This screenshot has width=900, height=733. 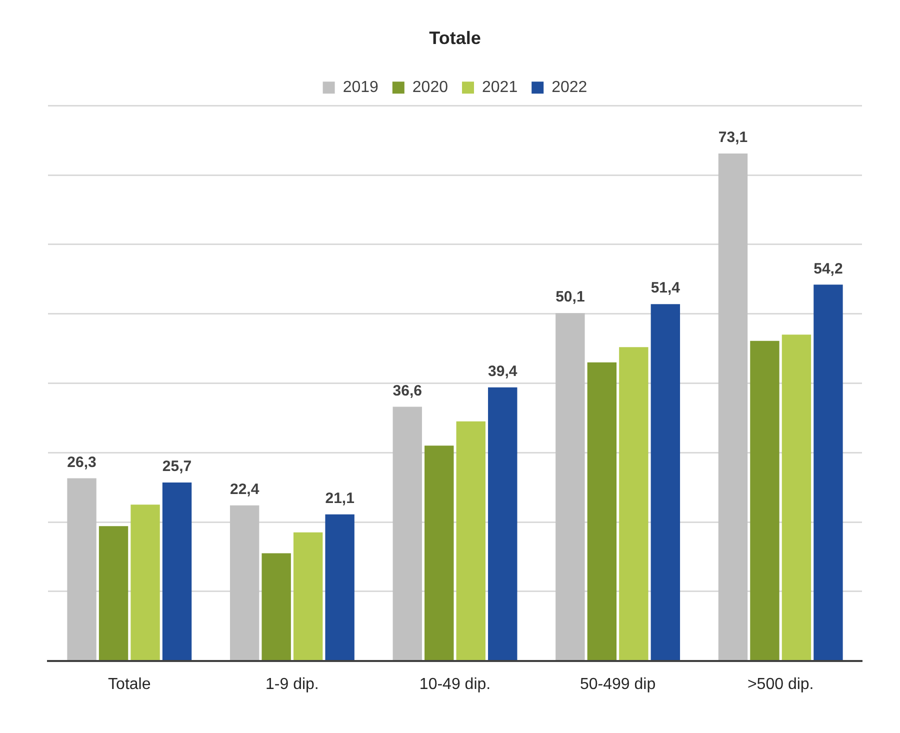 What do you see at coordinates (455, 684) in the screenshot?
I see `x-tick-label: 10-49 dip.` at bounding box center [455, 684].